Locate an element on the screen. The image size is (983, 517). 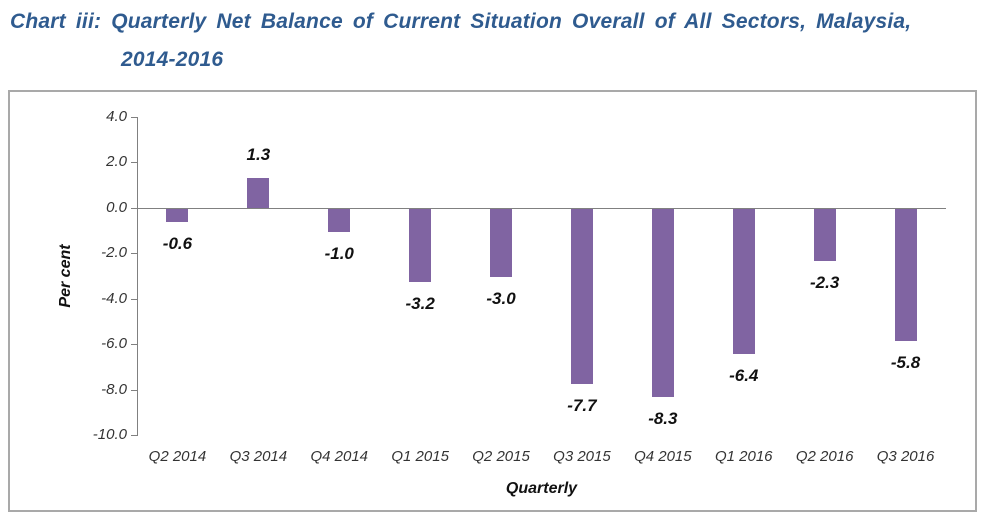
bar-data-label: -0.6 is located at coordinates (177, 244).